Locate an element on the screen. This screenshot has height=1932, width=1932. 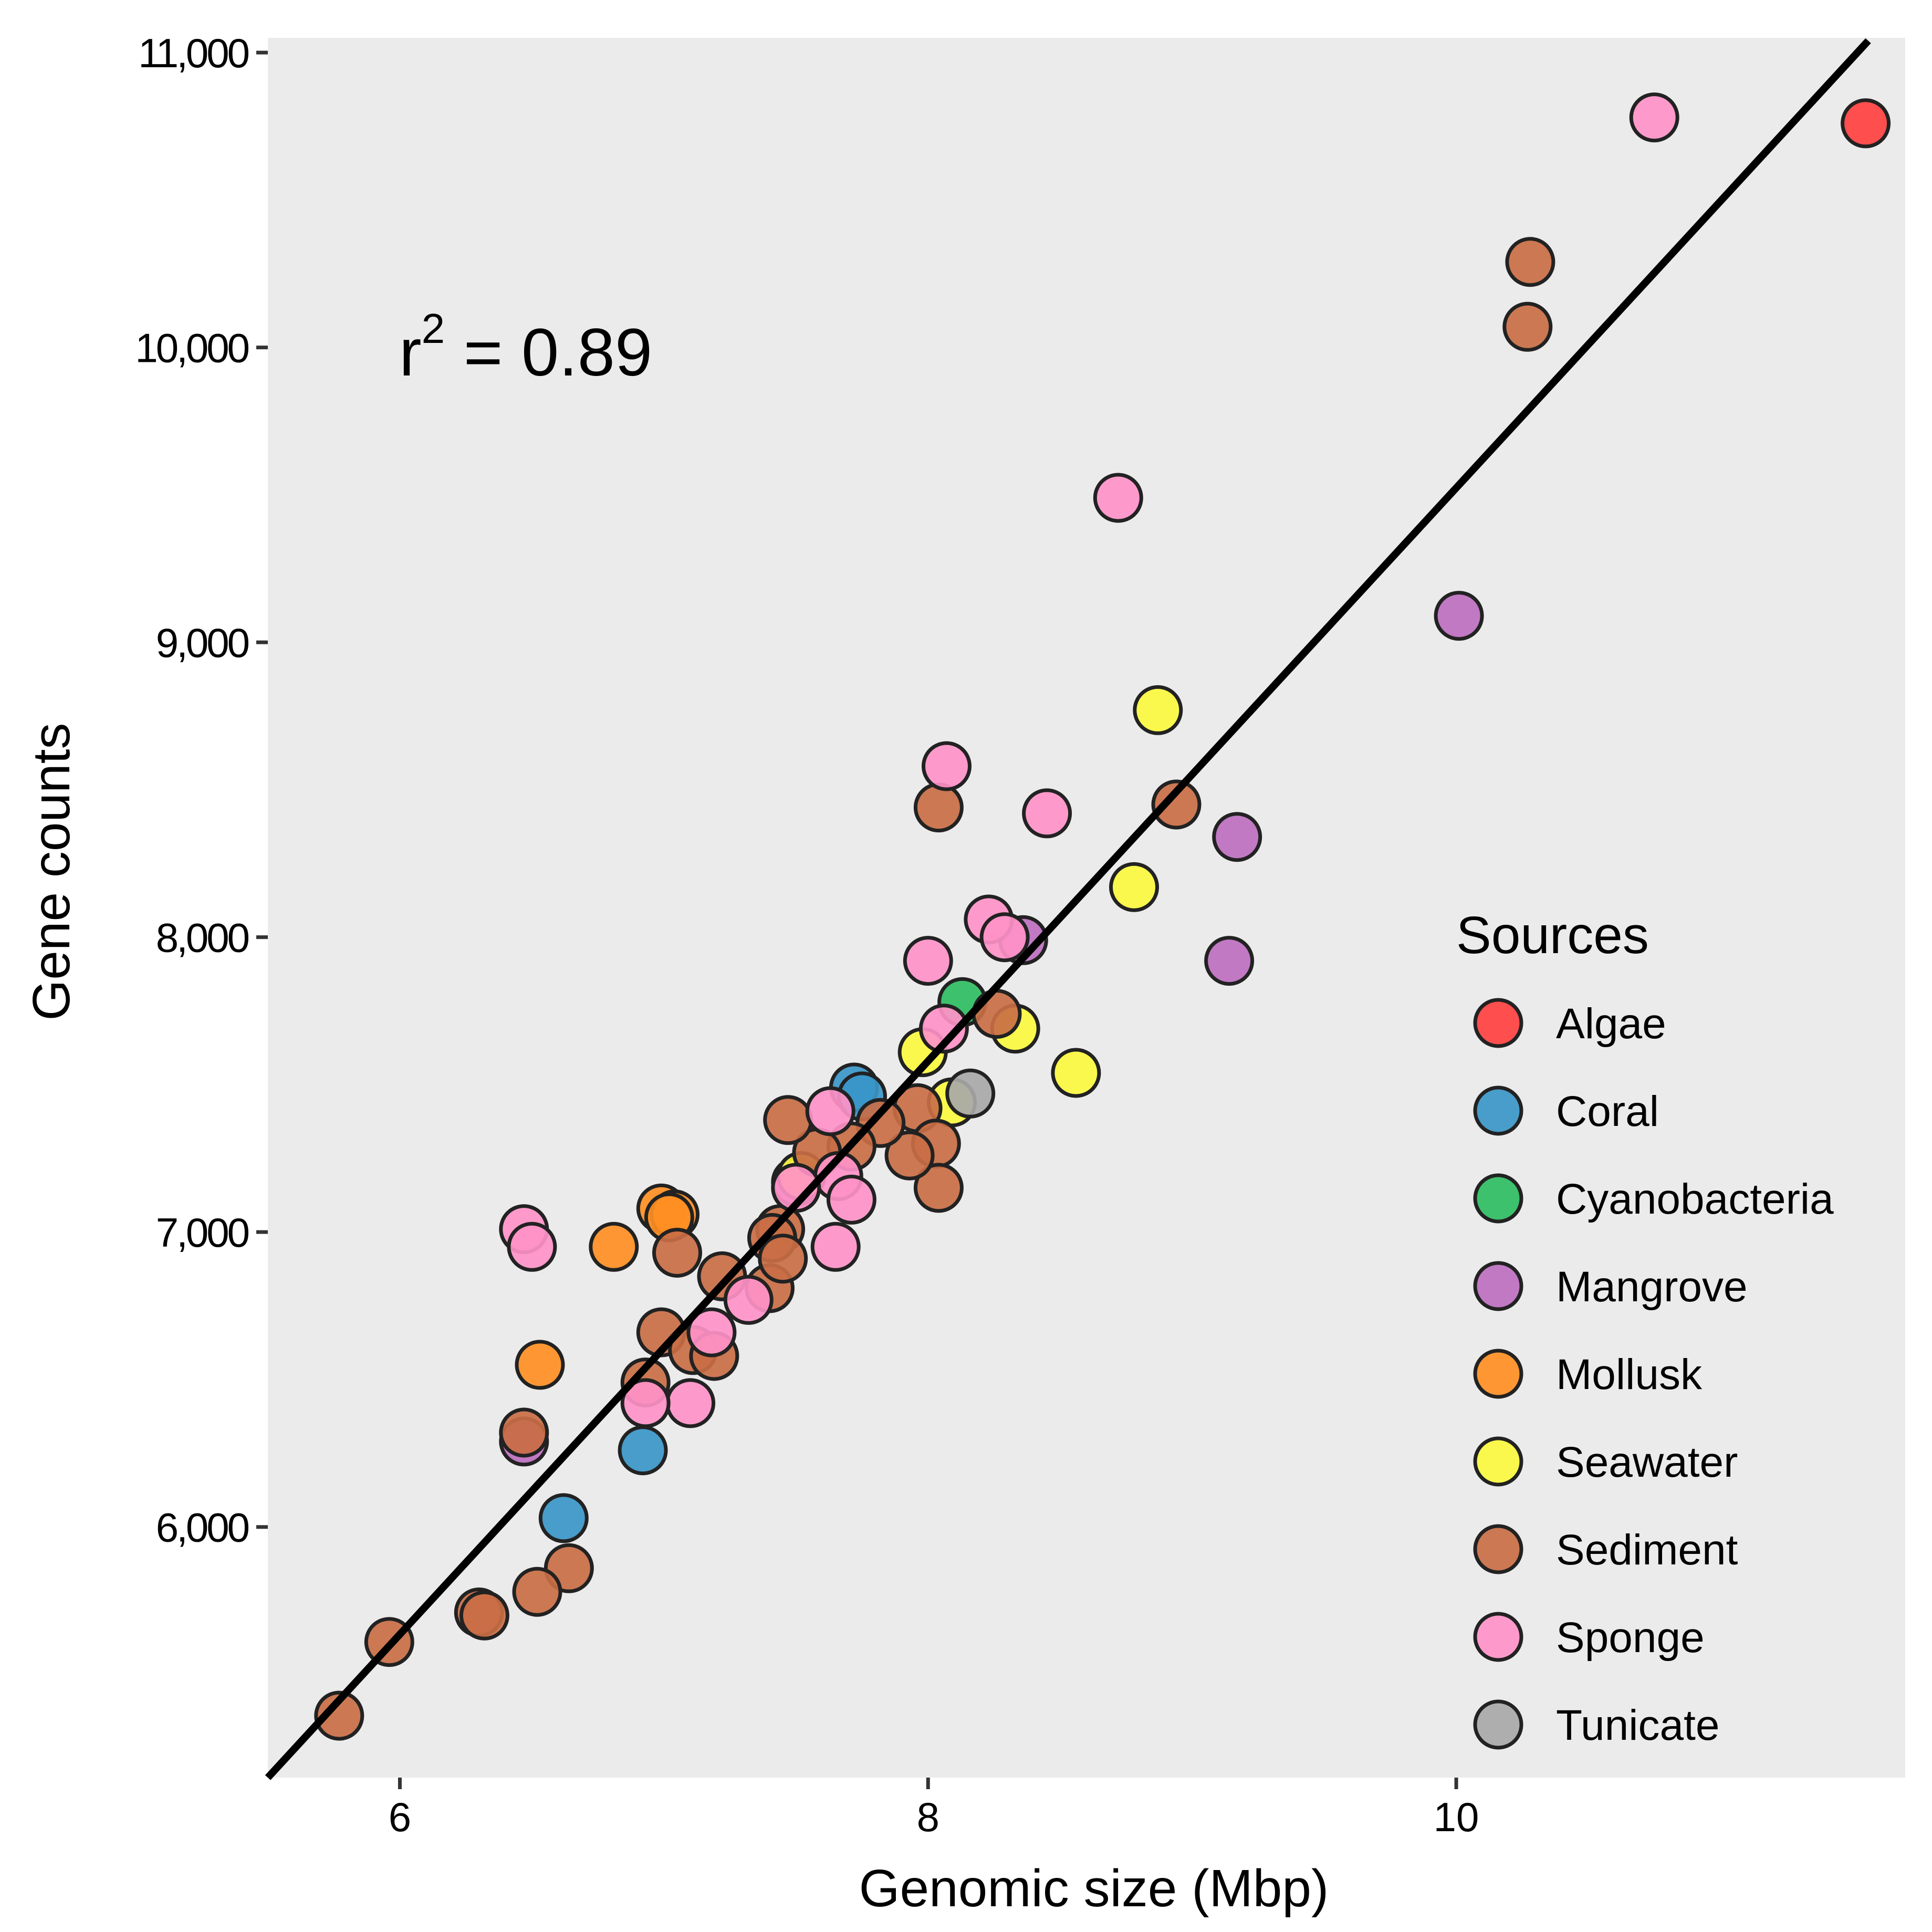
legend-key-seawater is located at coordinates (1498, 1461).